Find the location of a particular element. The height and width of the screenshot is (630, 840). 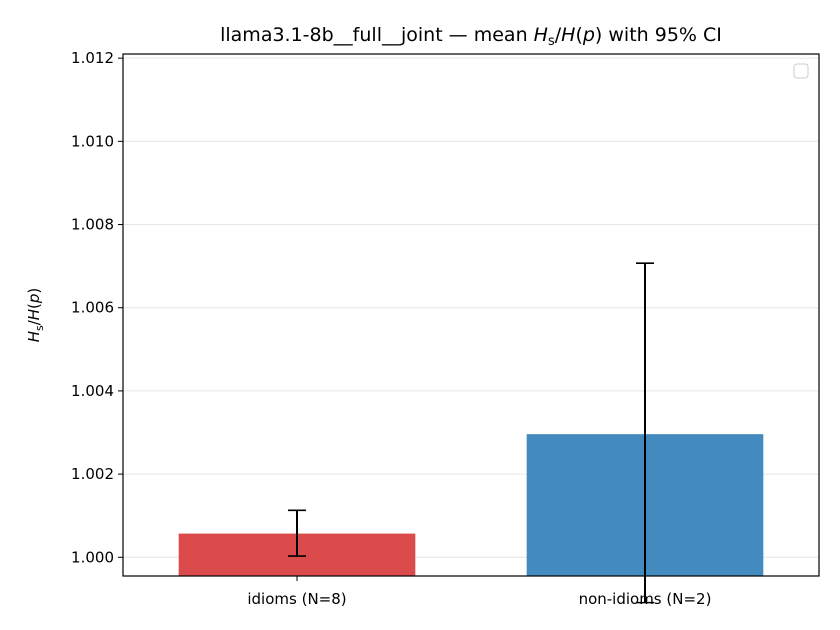

y-tick-label: 1.004 is located at coordinates (92, 391).